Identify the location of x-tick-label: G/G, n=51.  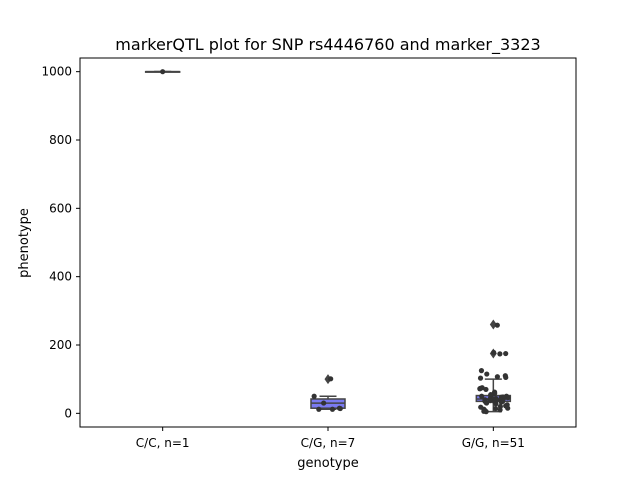
(493, 443).